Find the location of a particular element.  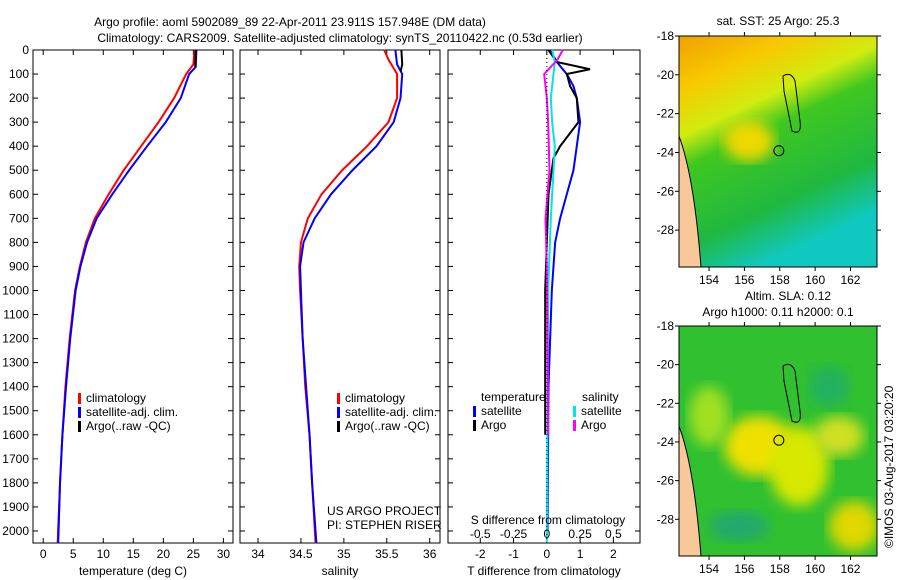

map-field is located at coordinates (778, 151).